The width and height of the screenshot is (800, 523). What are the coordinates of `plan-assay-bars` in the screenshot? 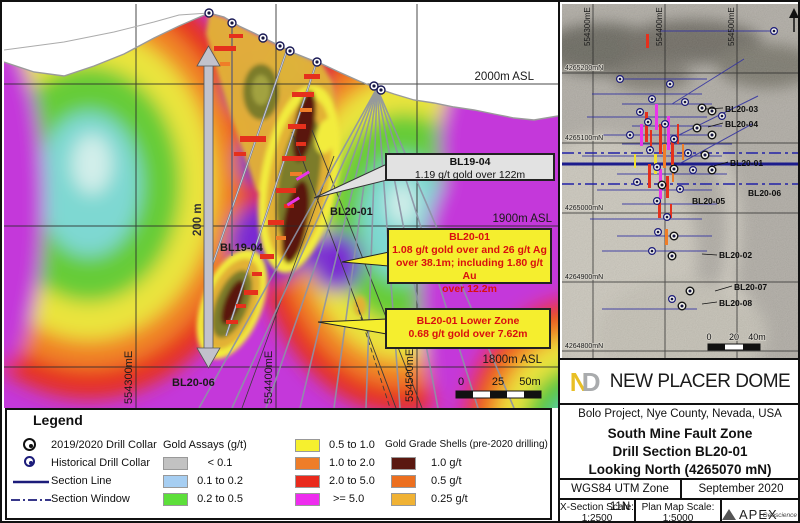 It's located at (659, 139).